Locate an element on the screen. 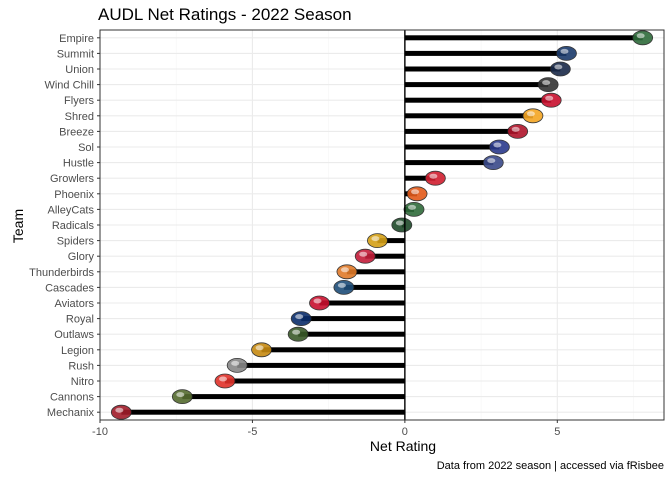 The width and height of the screenshot is (672, 480). y-axis-label: Team is located at coordinates (18, 226).